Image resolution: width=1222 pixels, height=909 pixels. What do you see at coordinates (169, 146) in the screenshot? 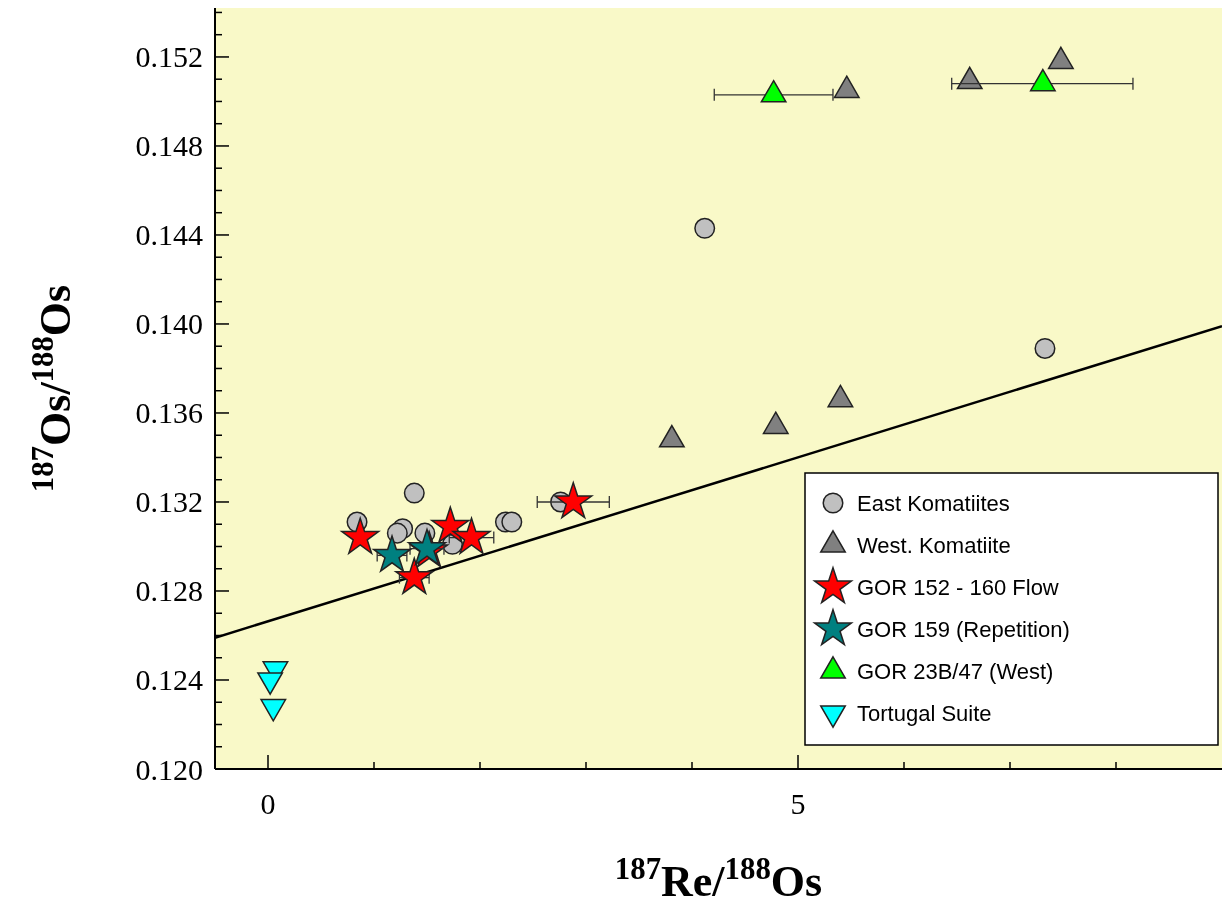
I see `y-tick-label: 0.148` at bounding box center [169, 146].